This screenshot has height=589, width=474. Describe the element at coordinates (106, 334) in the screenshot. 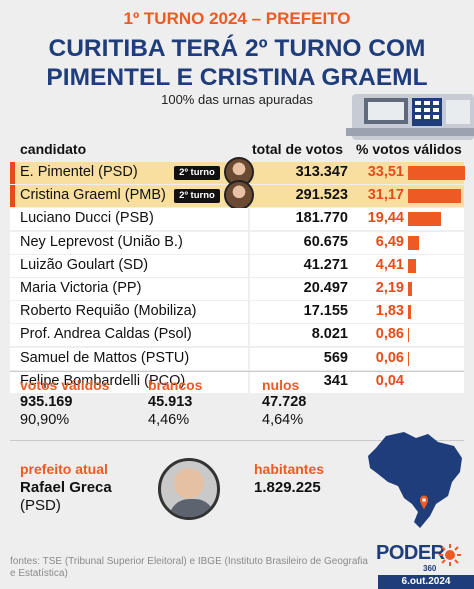

I see `candidate-name: Prof. Andrea Caldas (Psol)` at that location.